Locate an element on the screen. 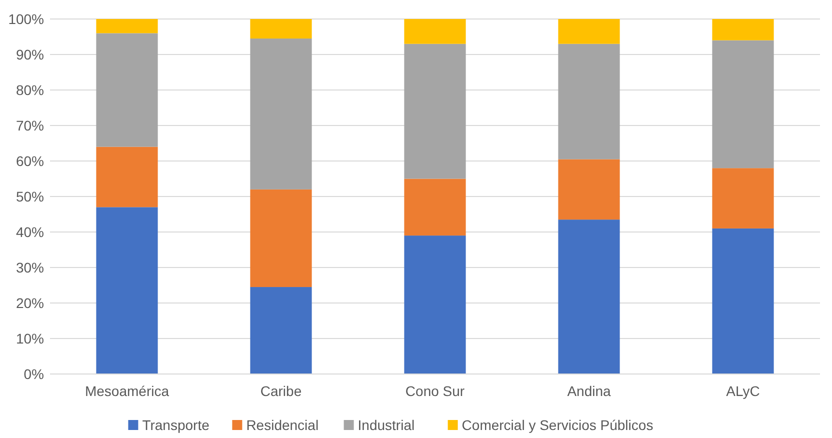 This screenshot has width=832, height=438. y-tick-label: 40% is located at coordinates (30, 232).